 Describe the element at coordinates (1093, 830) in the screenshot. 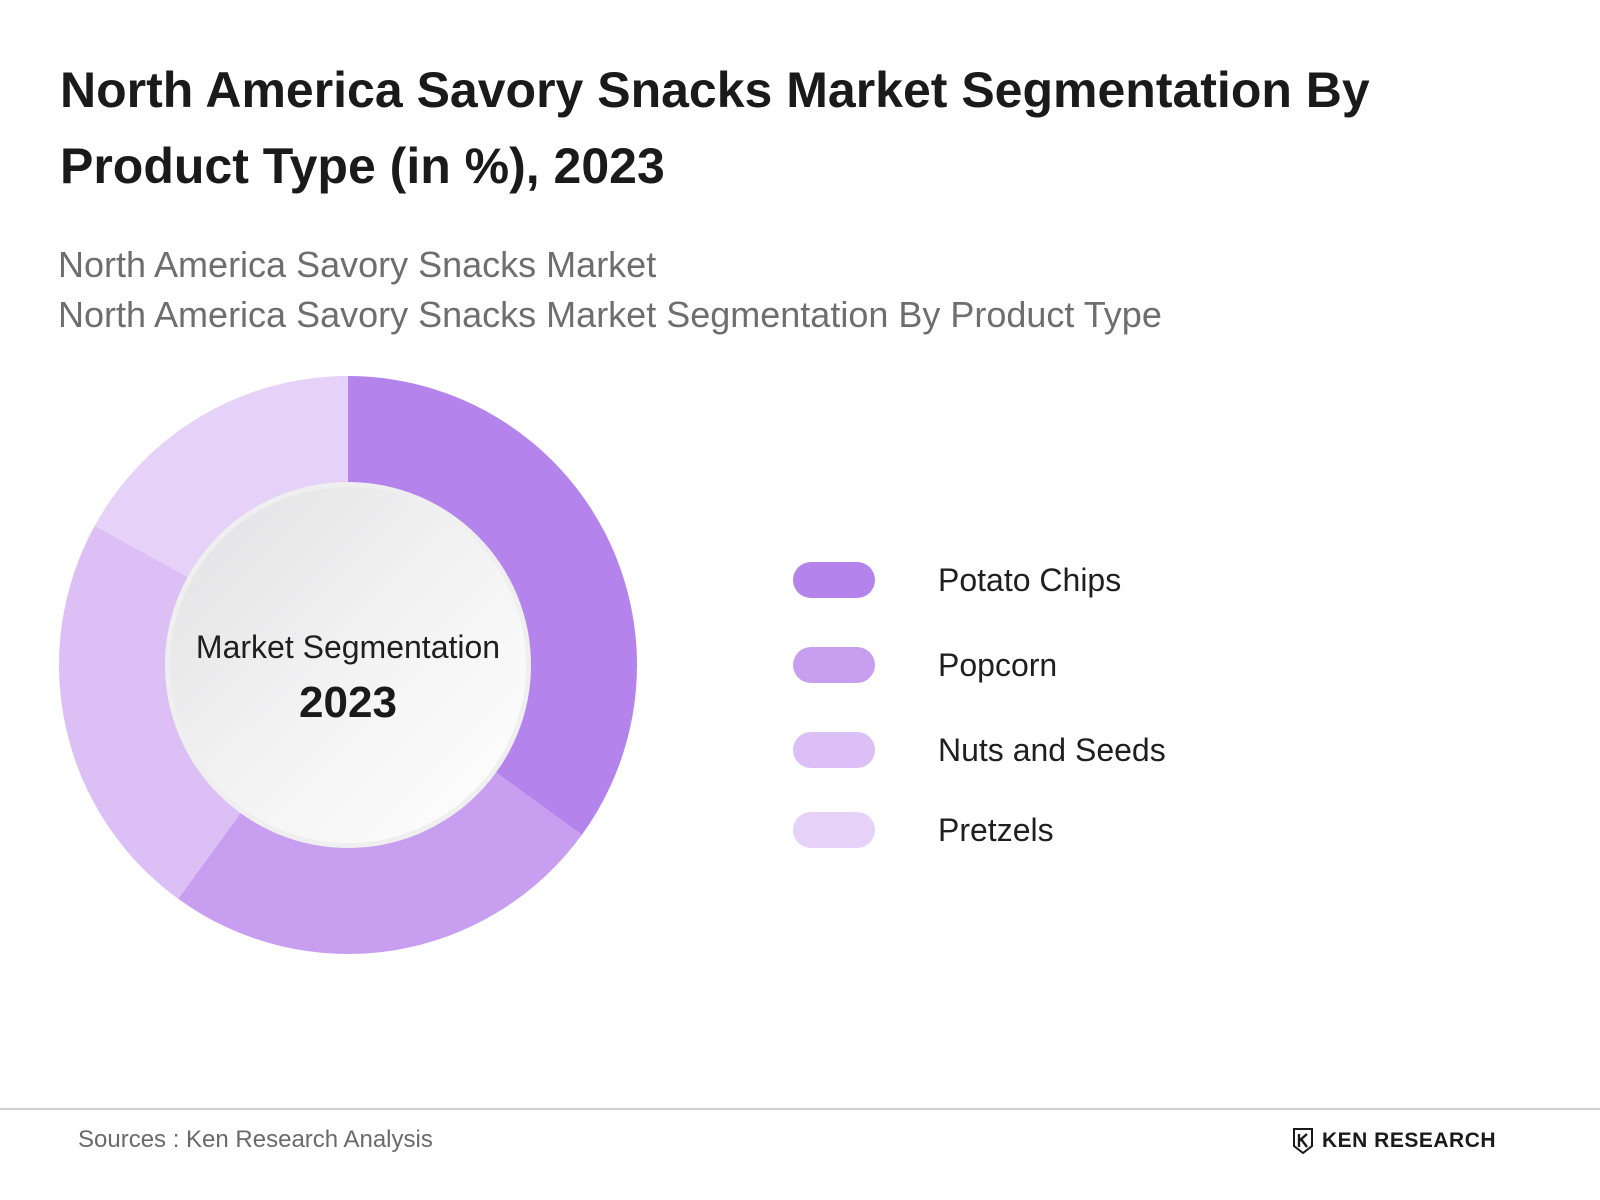

I see `legend-item-pretzels: Pretzels` at that location.